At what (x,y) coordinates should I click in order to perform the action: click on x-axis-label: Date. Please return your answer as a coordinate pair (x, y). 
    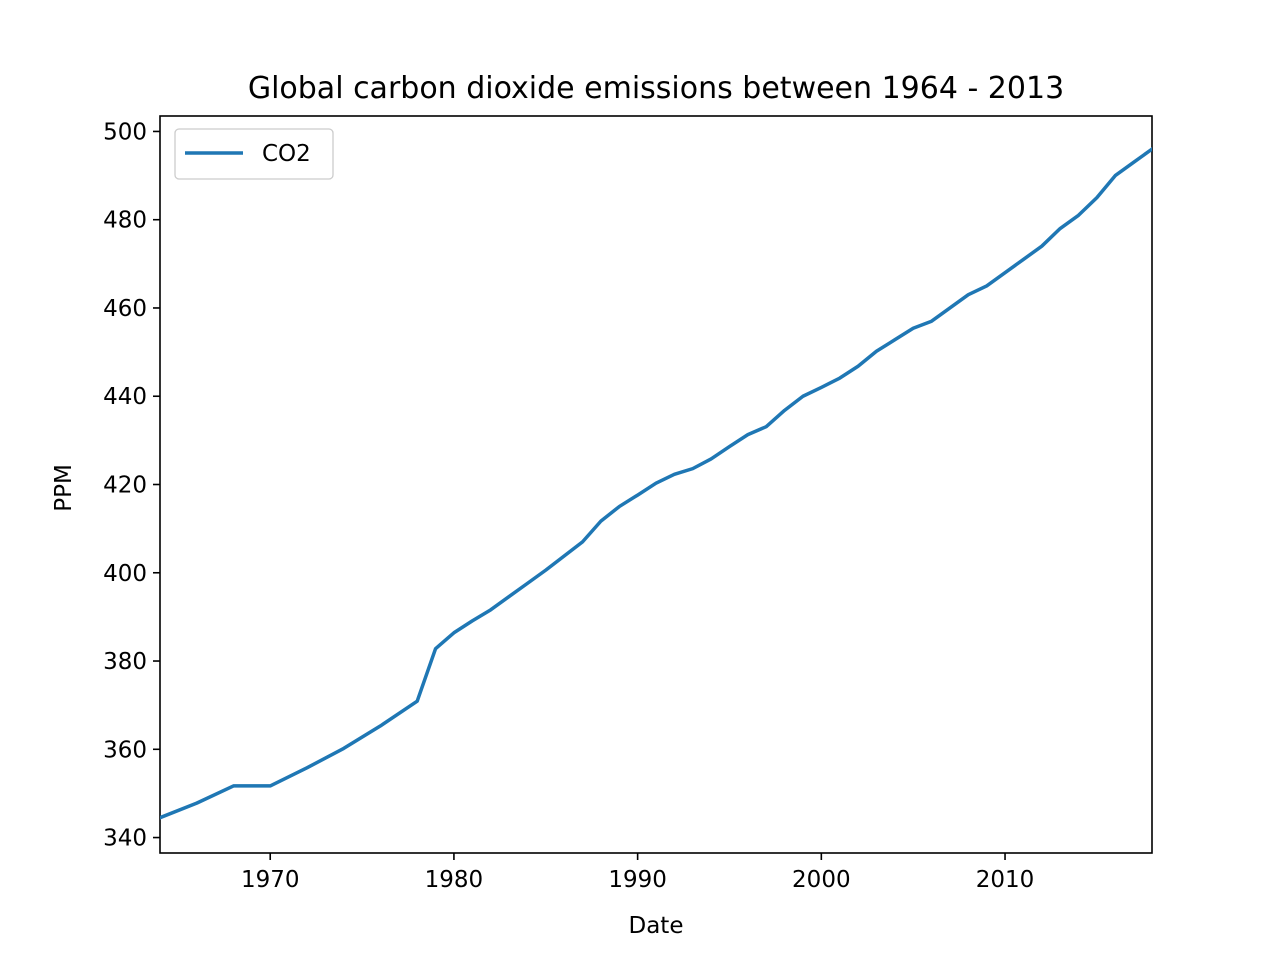
    Looking at the image, I should click on (656, 926).